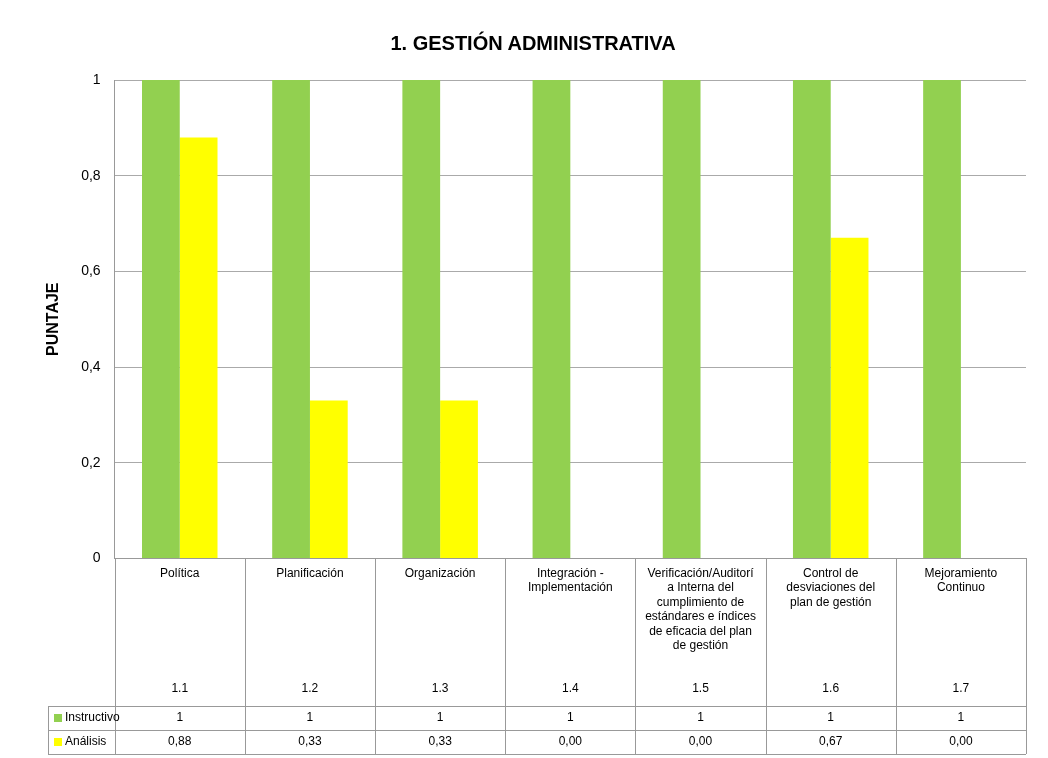  I want to click on y-axis-title: PUNTAJE, so click(53, 319).